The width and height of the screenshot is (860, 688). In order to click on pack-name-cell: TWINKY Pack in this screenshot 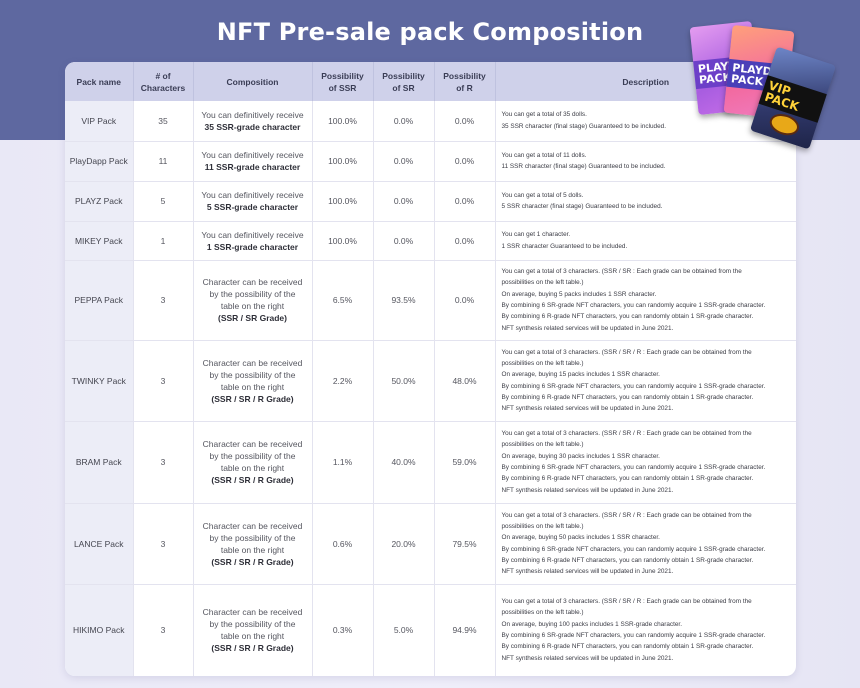, I will do `click(99, 381)`.